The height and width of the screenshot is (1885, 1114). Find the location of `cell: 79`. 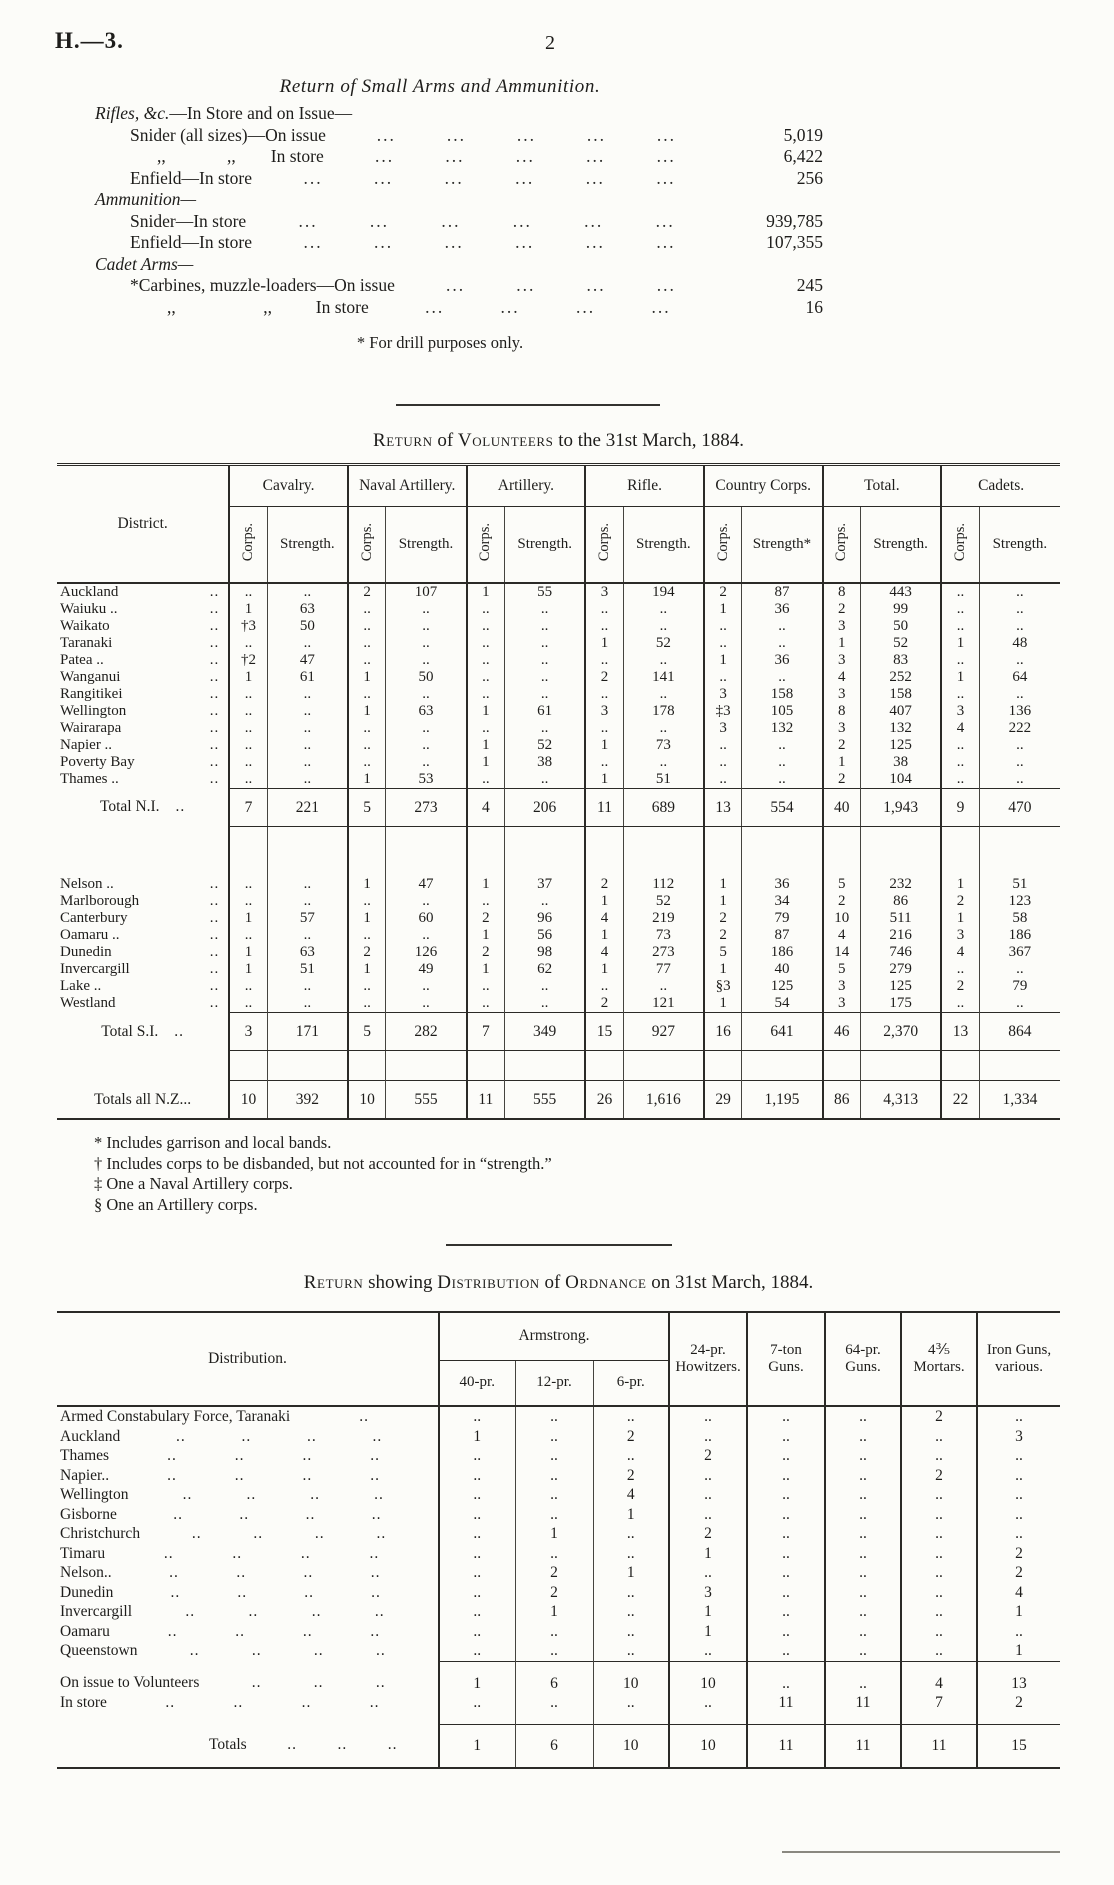

cell: 79 is located at coordinates (1019, 986).